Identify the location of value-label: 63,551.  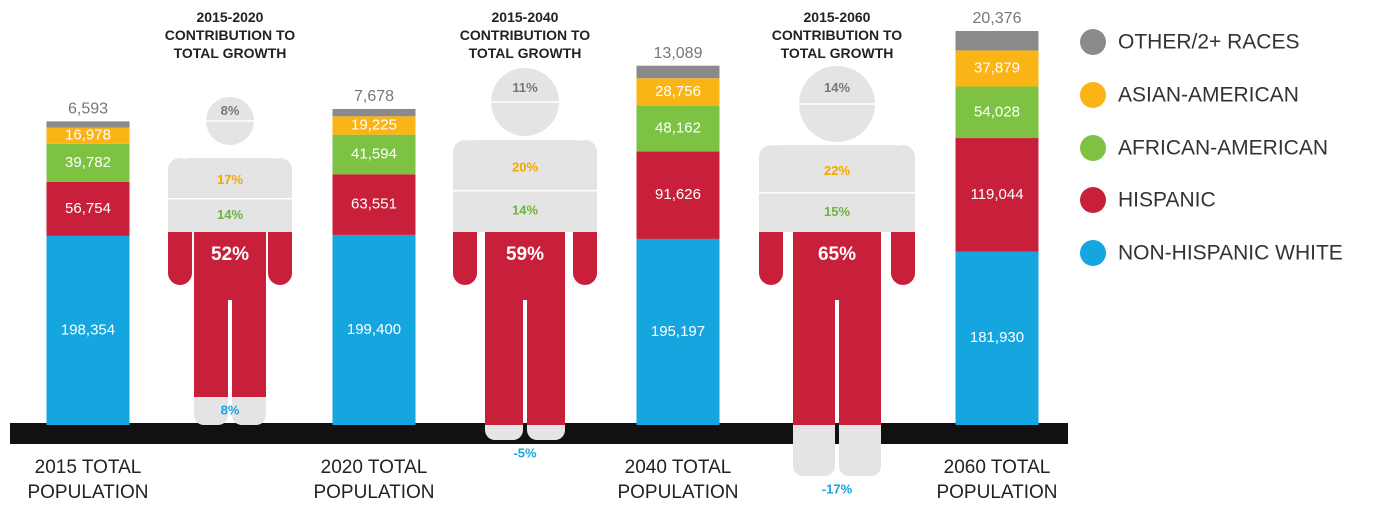
(374, 204).